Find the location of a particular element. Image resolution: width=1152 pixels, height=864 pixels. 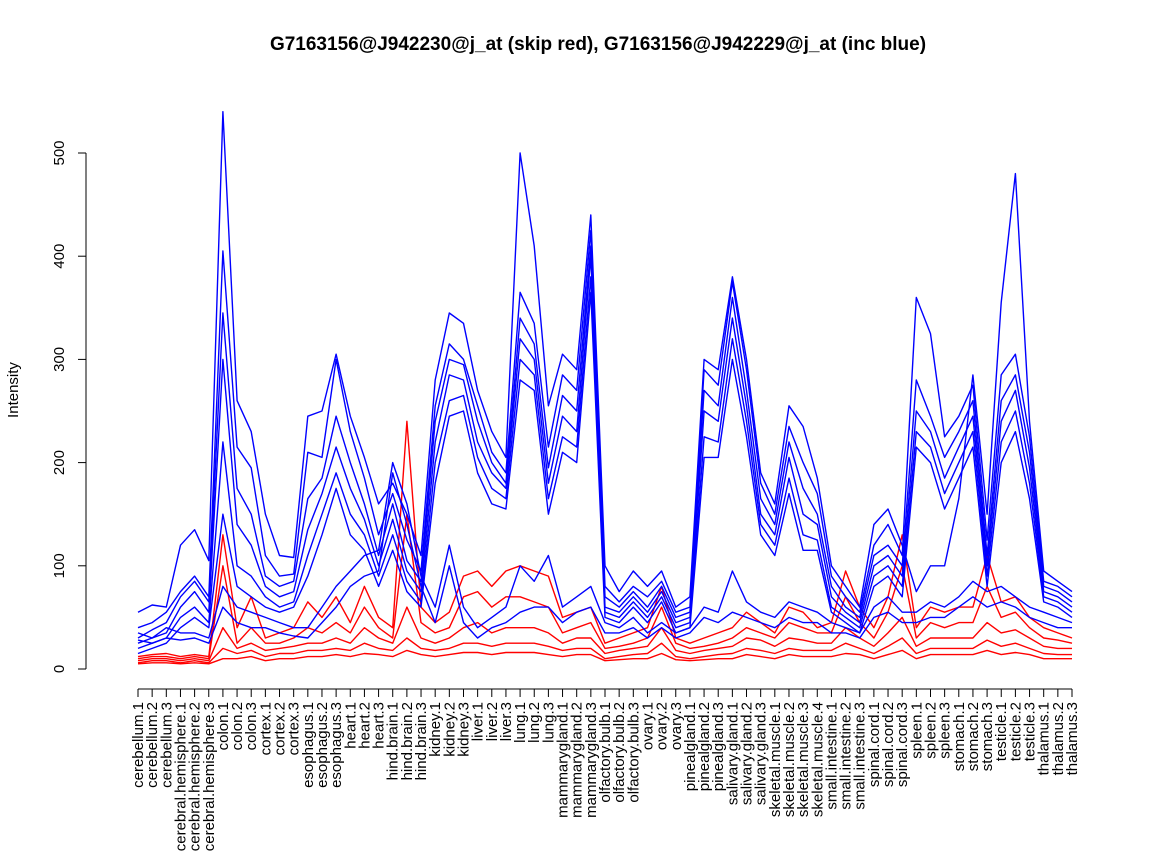

x-tick-label: small.intestine.2 is located at coordinates (846, 756).